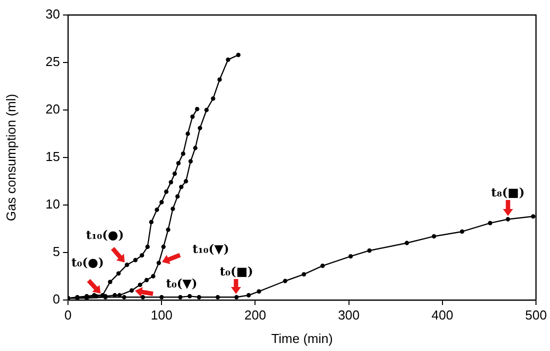 The height and width of the screenshot is (351, 550). What do you see at coordinates (182, 283) in the screenshot?
I see `annotation: t₀(▼)` at bounding box center [182, 283].